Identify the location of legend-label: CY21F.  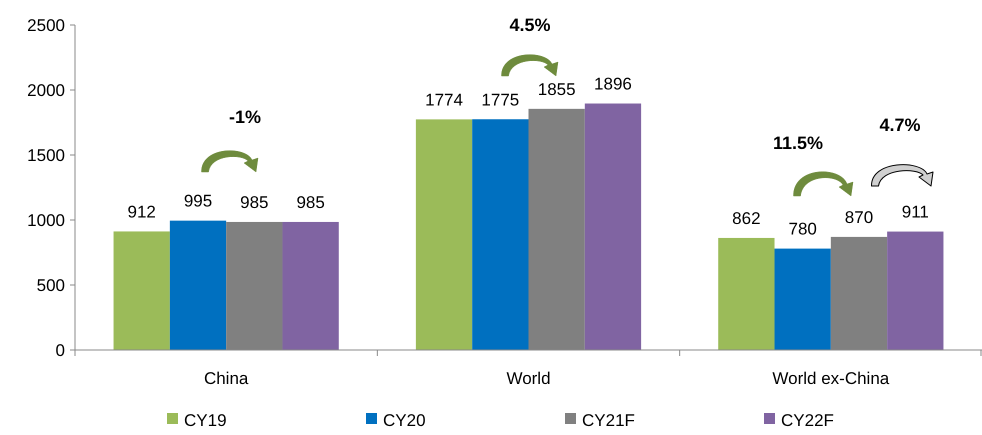
(608, 420).